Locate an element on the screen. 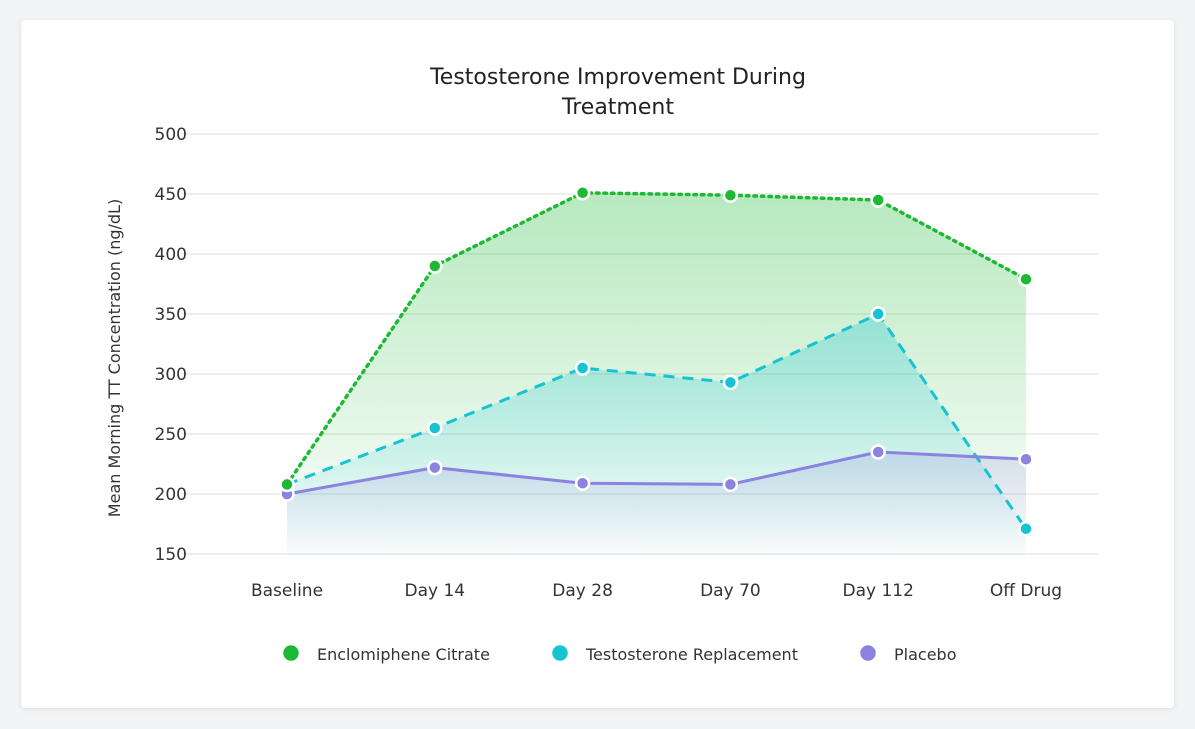 Image resolution: width=1195 pixels, height=729 pixels. x-tick-label: Day 70 is located at coordinates (730, 591).